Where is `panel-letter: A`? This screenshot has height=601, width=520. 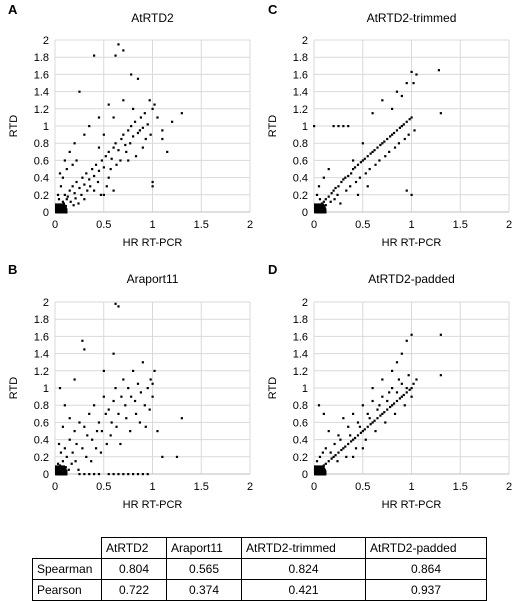 panel-letter: A is located at coordinates (13, 9).